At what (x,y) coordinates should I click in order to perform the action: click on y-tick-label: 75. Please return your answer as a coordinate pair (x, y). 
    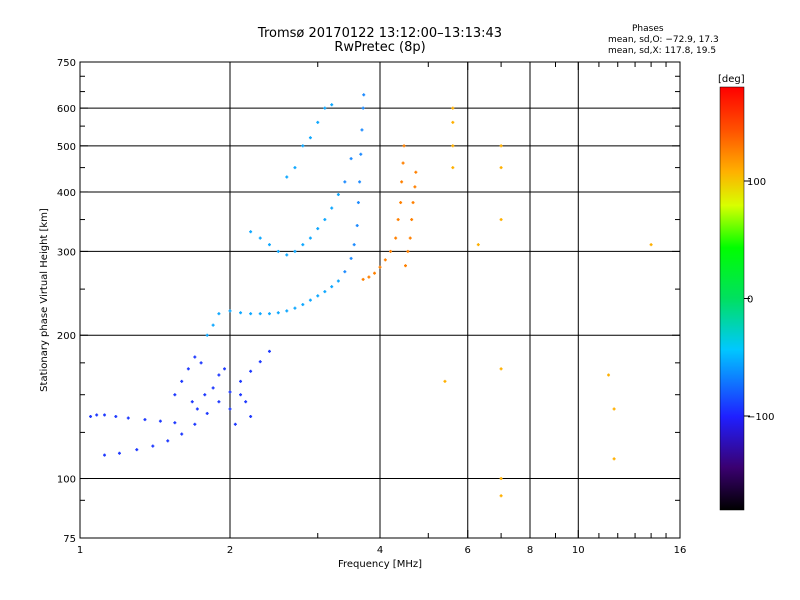
    Looking at the image, I should click on (69, 539).